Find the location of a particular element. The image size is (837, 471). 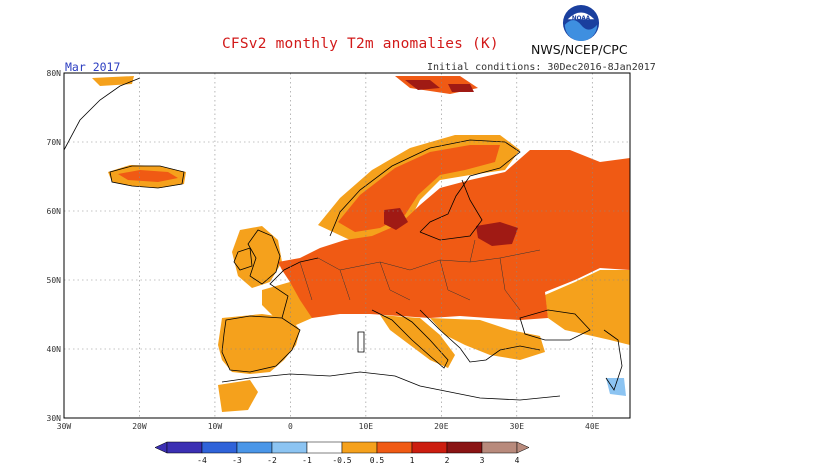

anomaly-region-sweden-strong is located at coordinates (396, 219).